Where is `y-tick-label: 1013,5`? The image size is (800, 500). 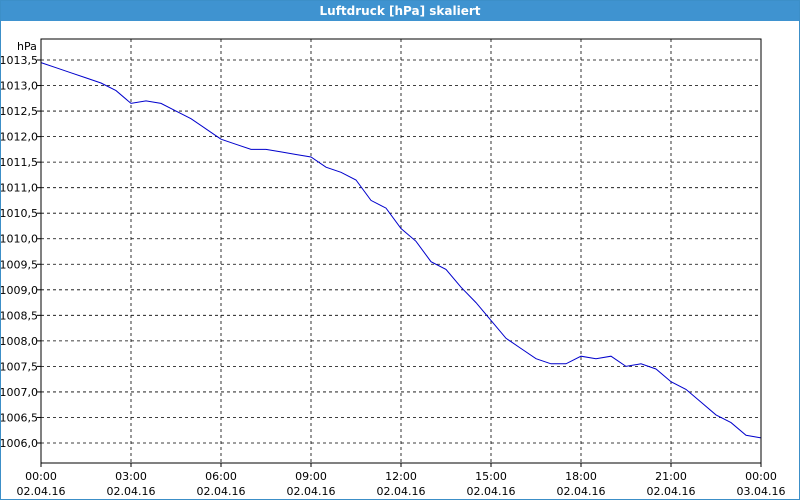 y-tick-label: 1013,5 is located at coordinates (19, 60).